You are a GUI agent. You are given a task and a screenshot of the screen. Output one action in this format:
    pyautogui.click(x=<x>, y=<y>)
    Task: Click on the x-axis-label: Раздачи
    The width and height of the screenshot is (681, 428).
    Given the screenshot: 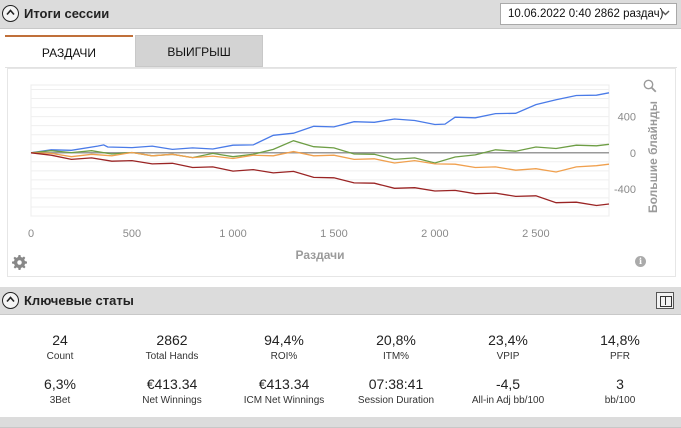 What is the action you would take?
    pyautogui.click(x=320, y=255)
    